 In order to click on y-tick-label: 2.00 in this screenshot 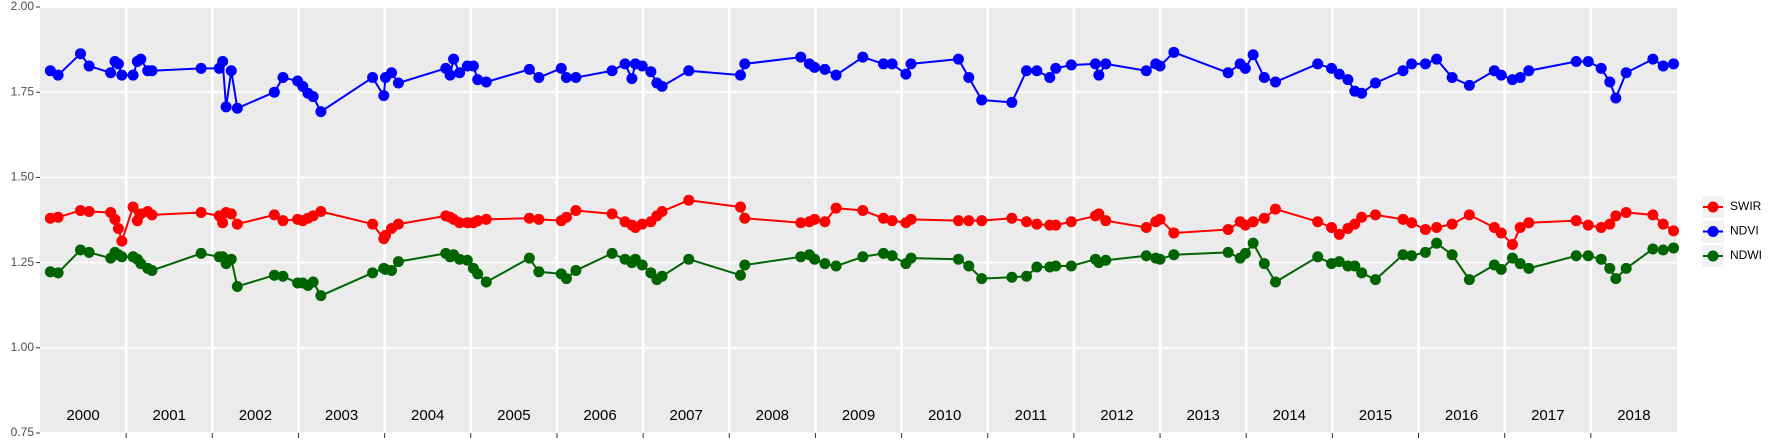, I will do `click(23, 6)`.